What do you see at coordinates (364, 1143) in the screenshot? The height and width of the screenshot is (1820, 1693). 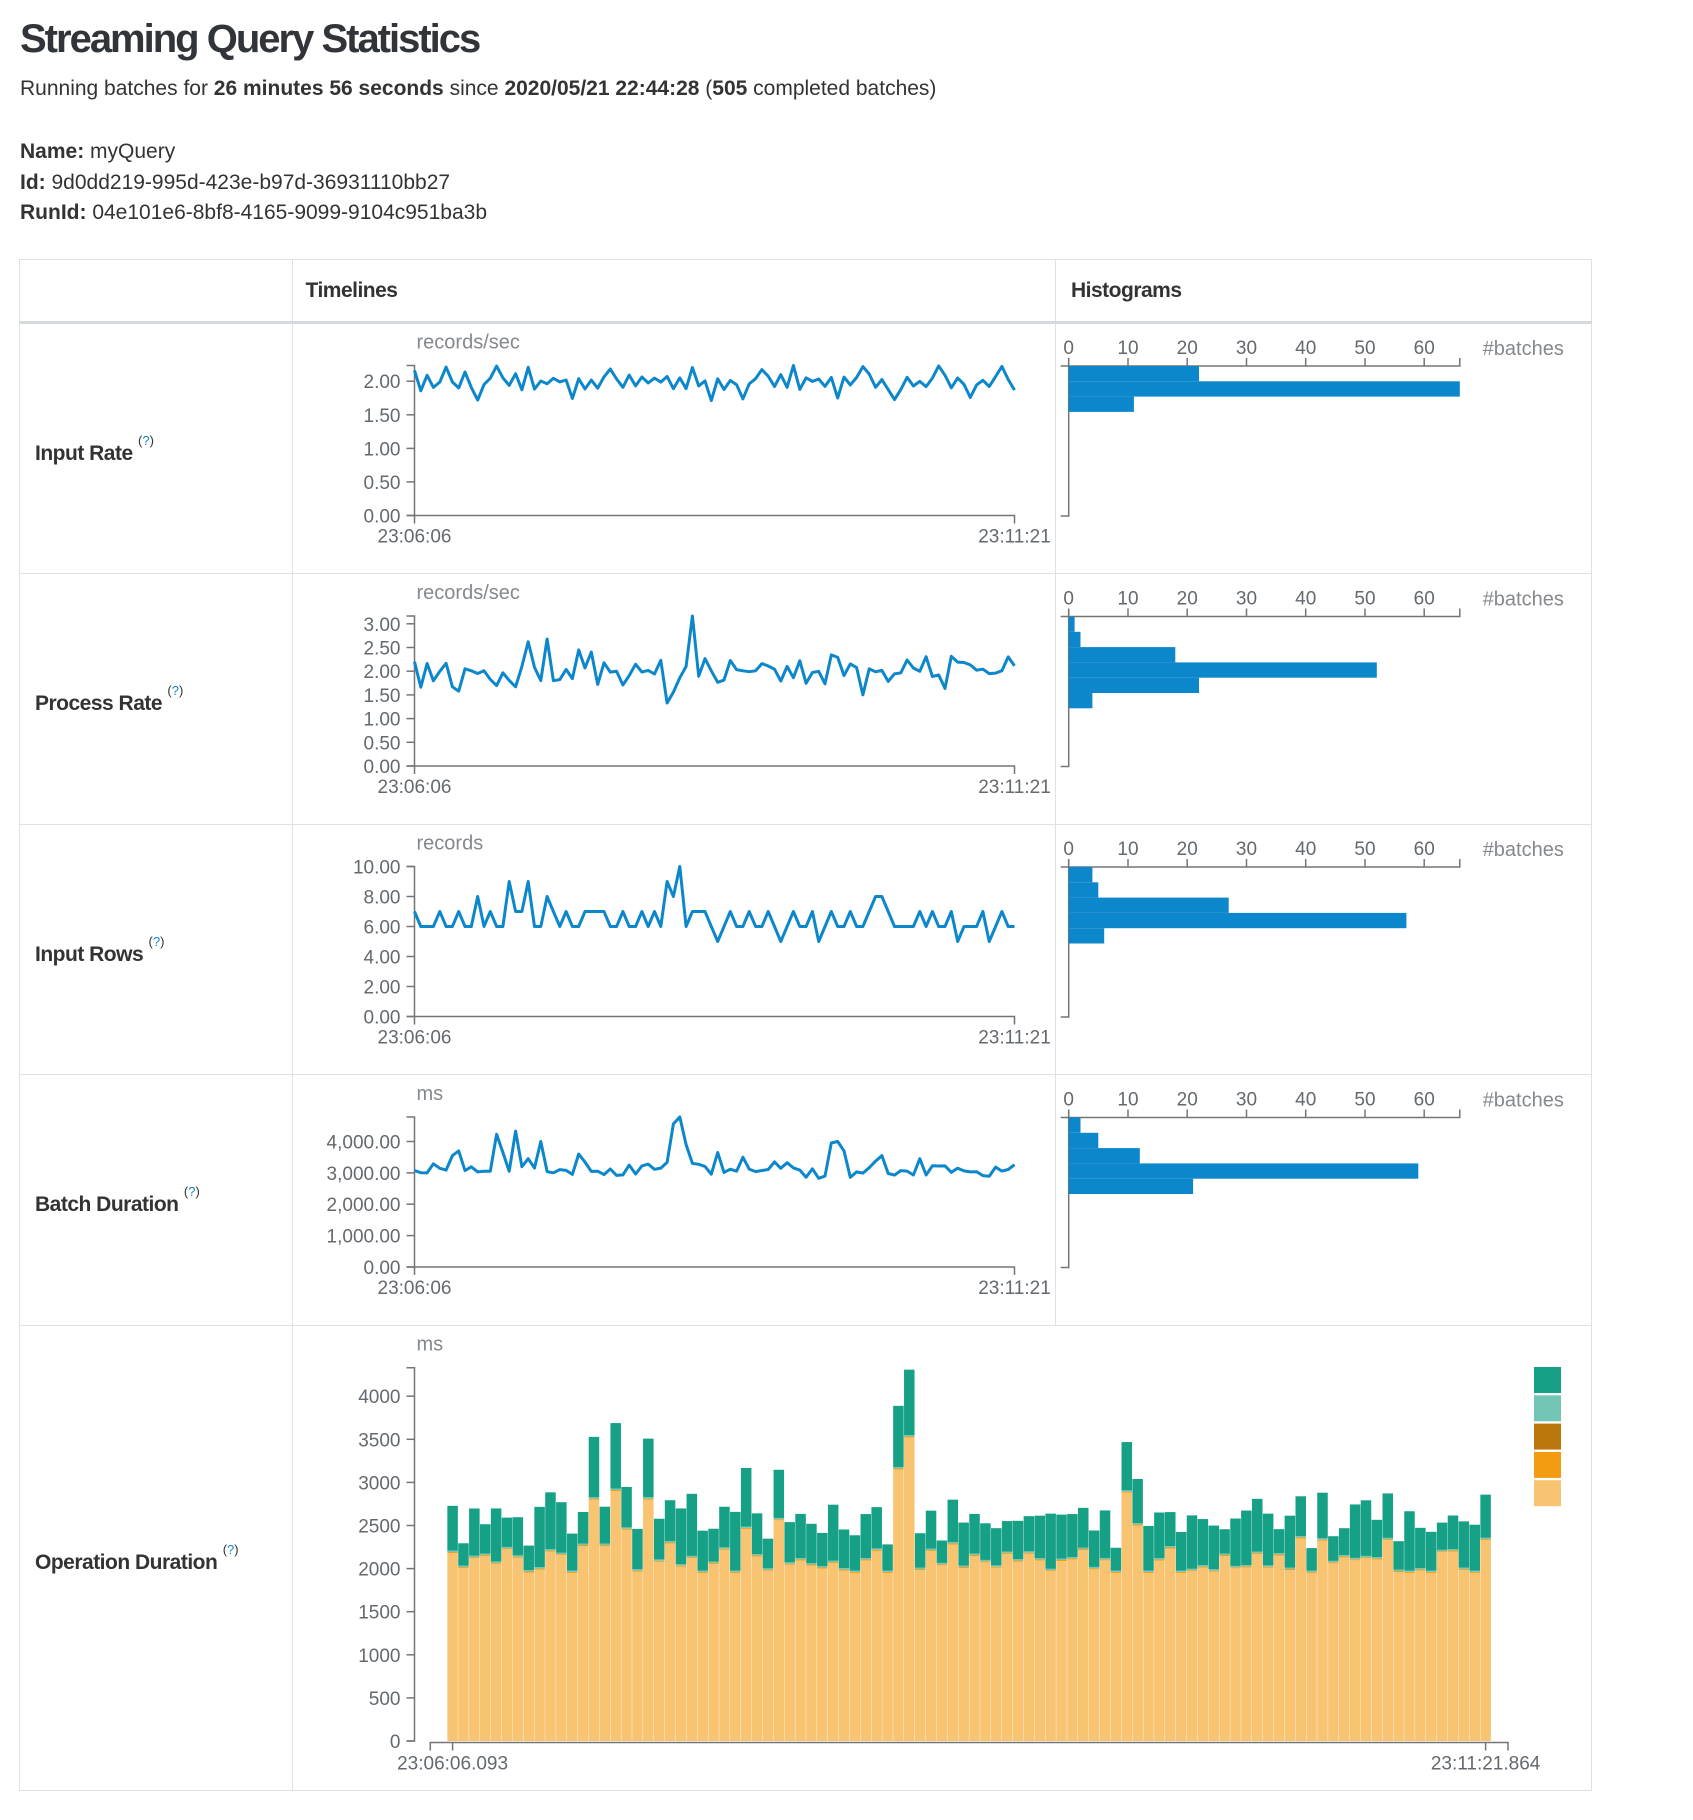 I see `svg-text: 4,000.00` at bounding box center [364, 1143].